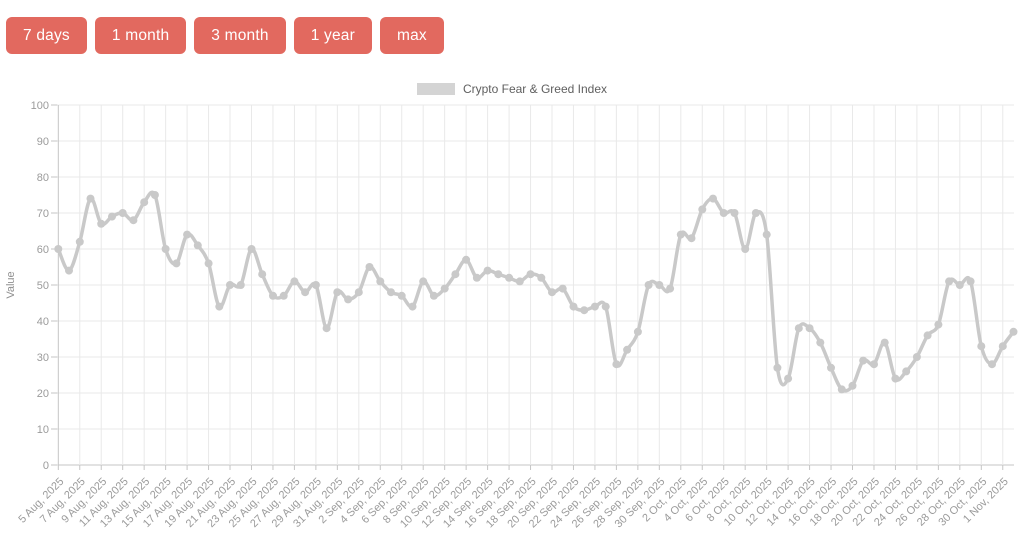  Describe the element at coordinates (435, 89) in the screenshot. I see `legend-swatch` at that location.